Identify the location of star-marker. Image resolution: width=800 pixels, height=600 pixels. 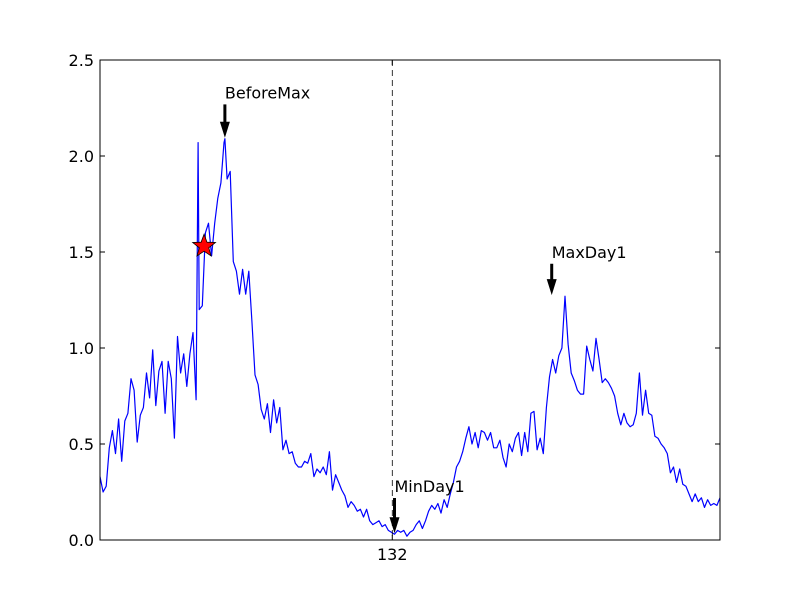
(204, 245).